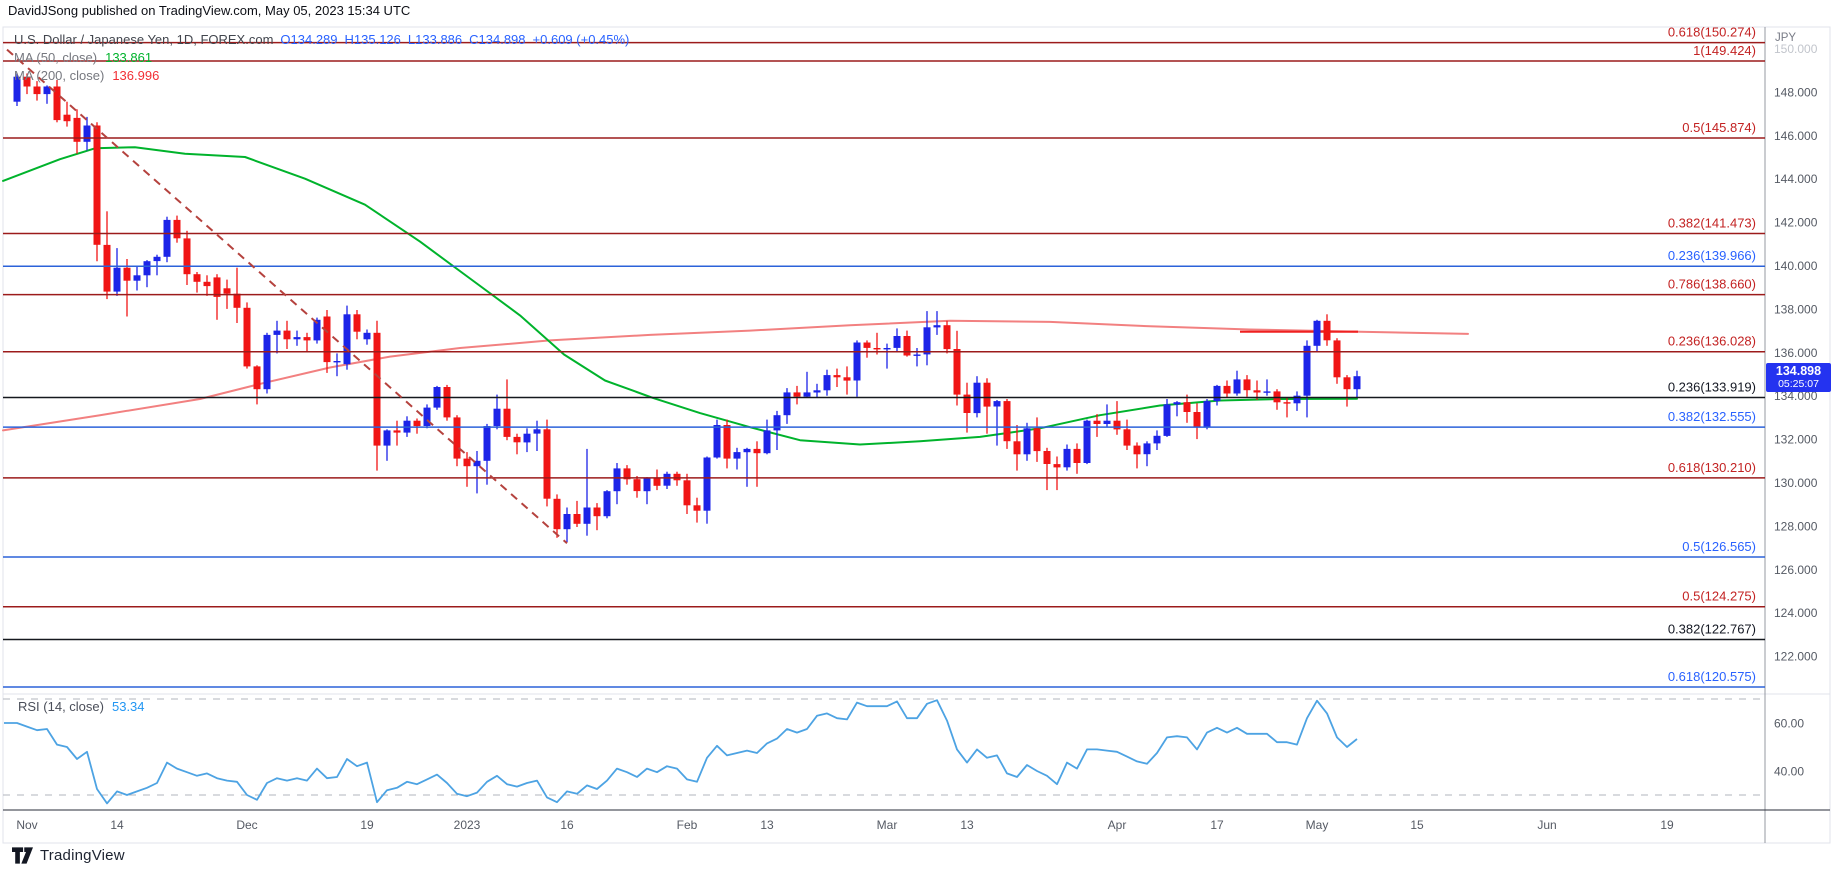 This screenshot has height=875, width=1834. What do you see at coordinates (128, 706) in the screenshot?
I see `rsi-value: 53.34` at bounding box center [128, 706].